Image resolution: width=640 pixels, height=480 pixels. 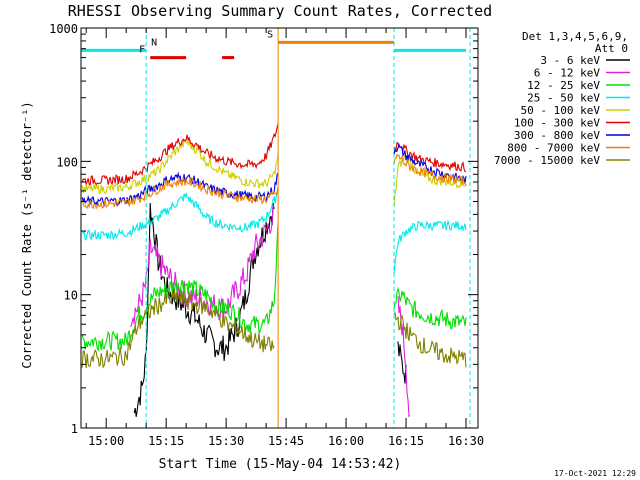 I want to click on series-8-line, so click(x=180, y=193).